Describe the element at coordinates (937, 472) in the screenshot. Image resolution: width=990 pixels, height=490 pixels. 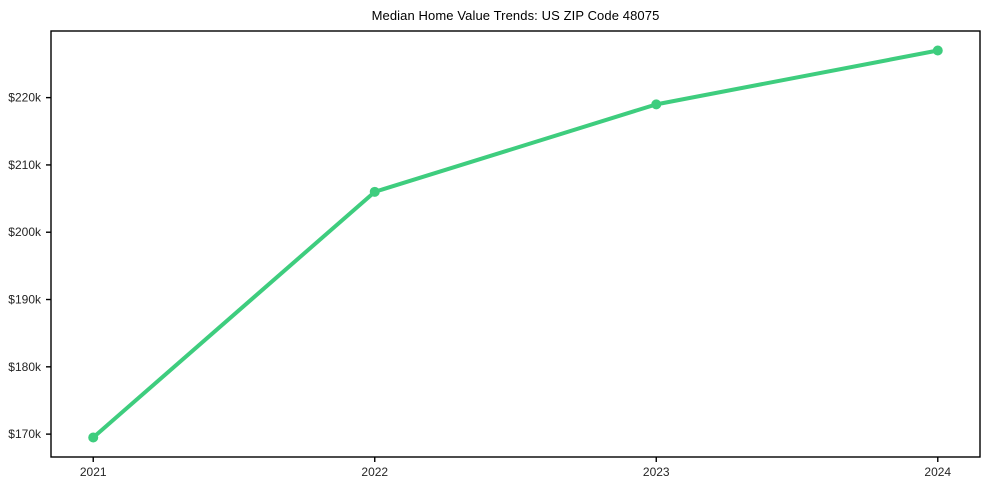
I see `x-tick-label: 2024` at that location.